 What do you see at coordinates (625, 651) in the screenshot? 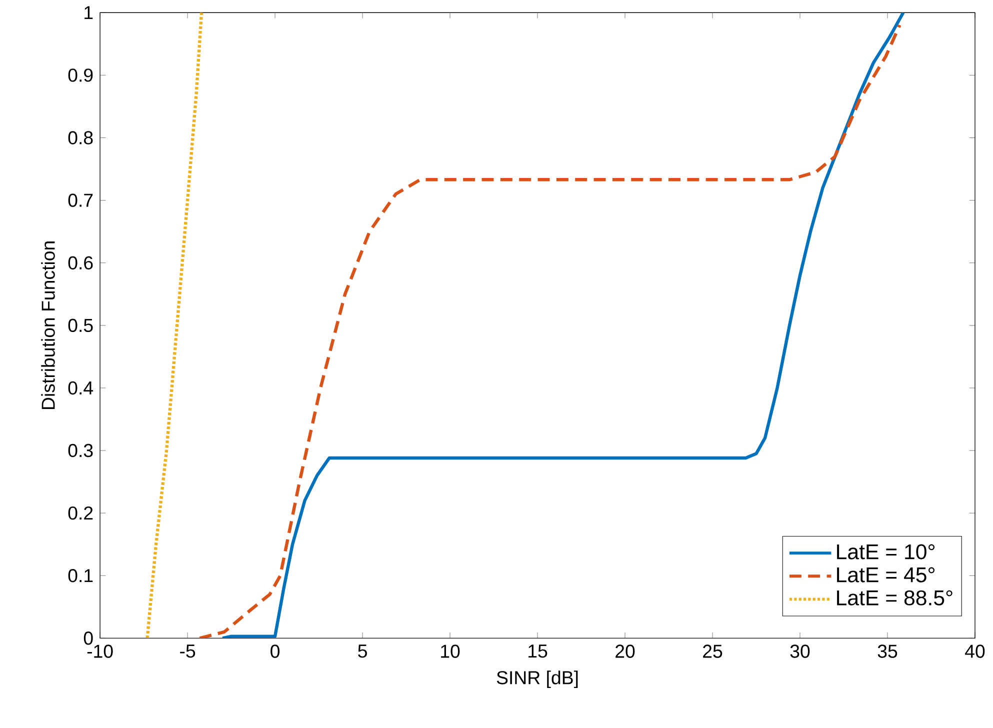
I see `x-tick-label: 20` at bounding box center [625, 651].